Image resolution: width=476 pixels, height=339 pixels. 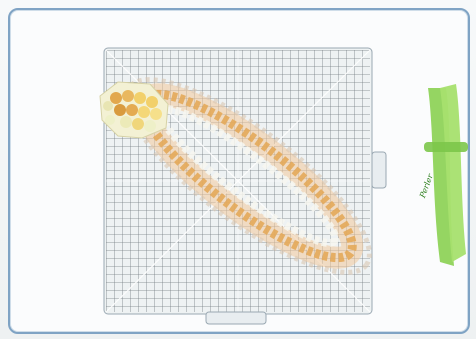 I want to click on board-brand-label, so click(x=238, y=77).